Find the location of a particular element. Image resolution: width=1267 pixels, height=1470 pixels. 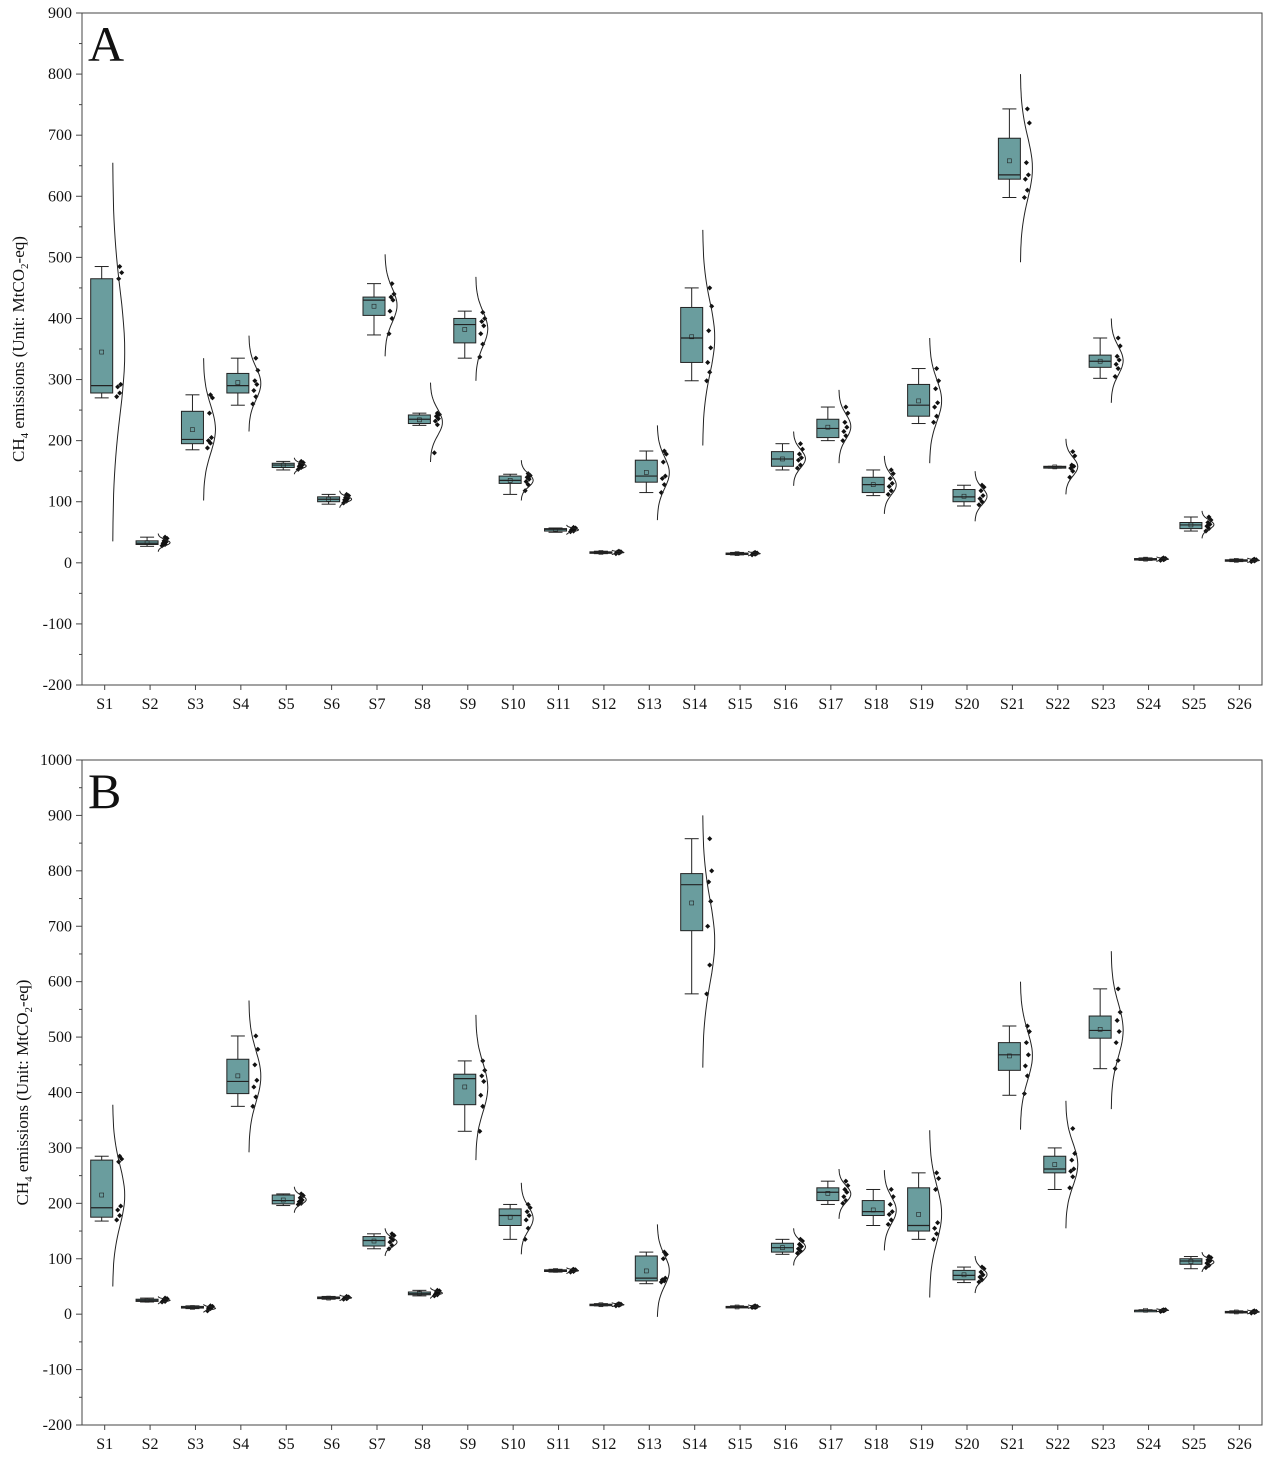

x-tick-label: S4 is located at coordinates (240, 704).